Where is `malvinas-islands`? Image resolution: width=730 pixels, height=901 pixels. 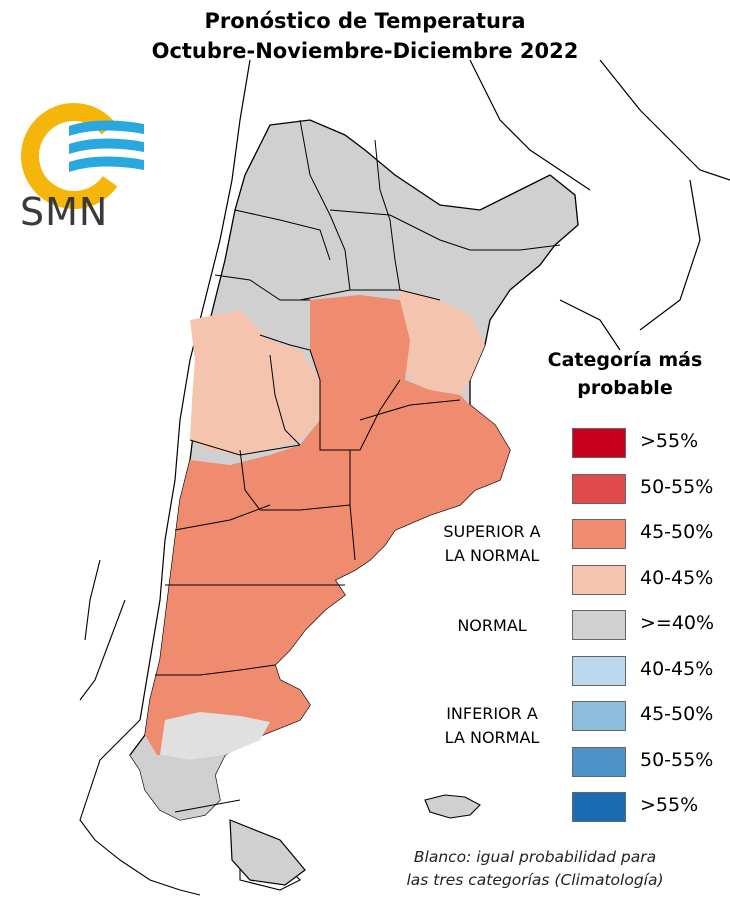 malvinas-islands is located at coordinates (452, 806).